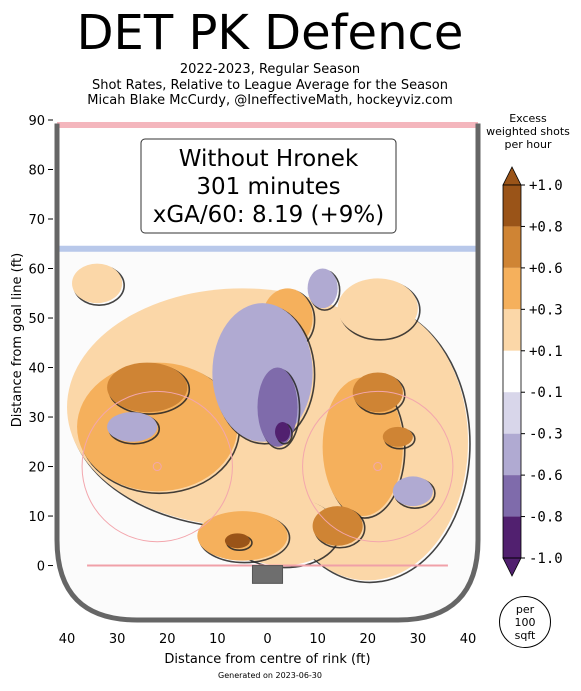  What do you see at coordinates (270, 675) in the screenshot?
I see `generated-note: Generated on 2023-06-30` at bounding box center [270, 675].